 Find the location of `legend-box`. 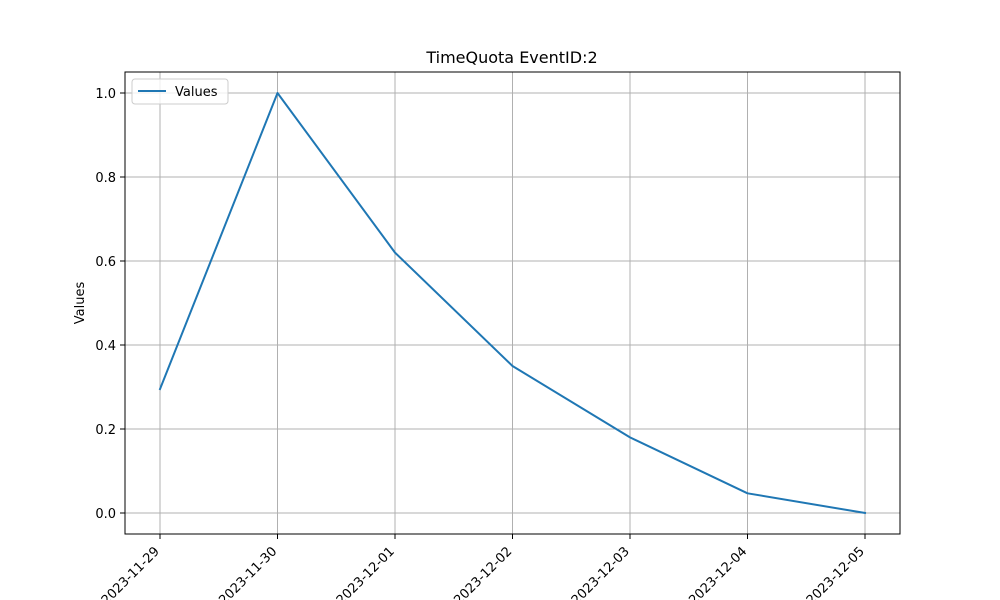

legend-box is located at coordinates (180, 91).